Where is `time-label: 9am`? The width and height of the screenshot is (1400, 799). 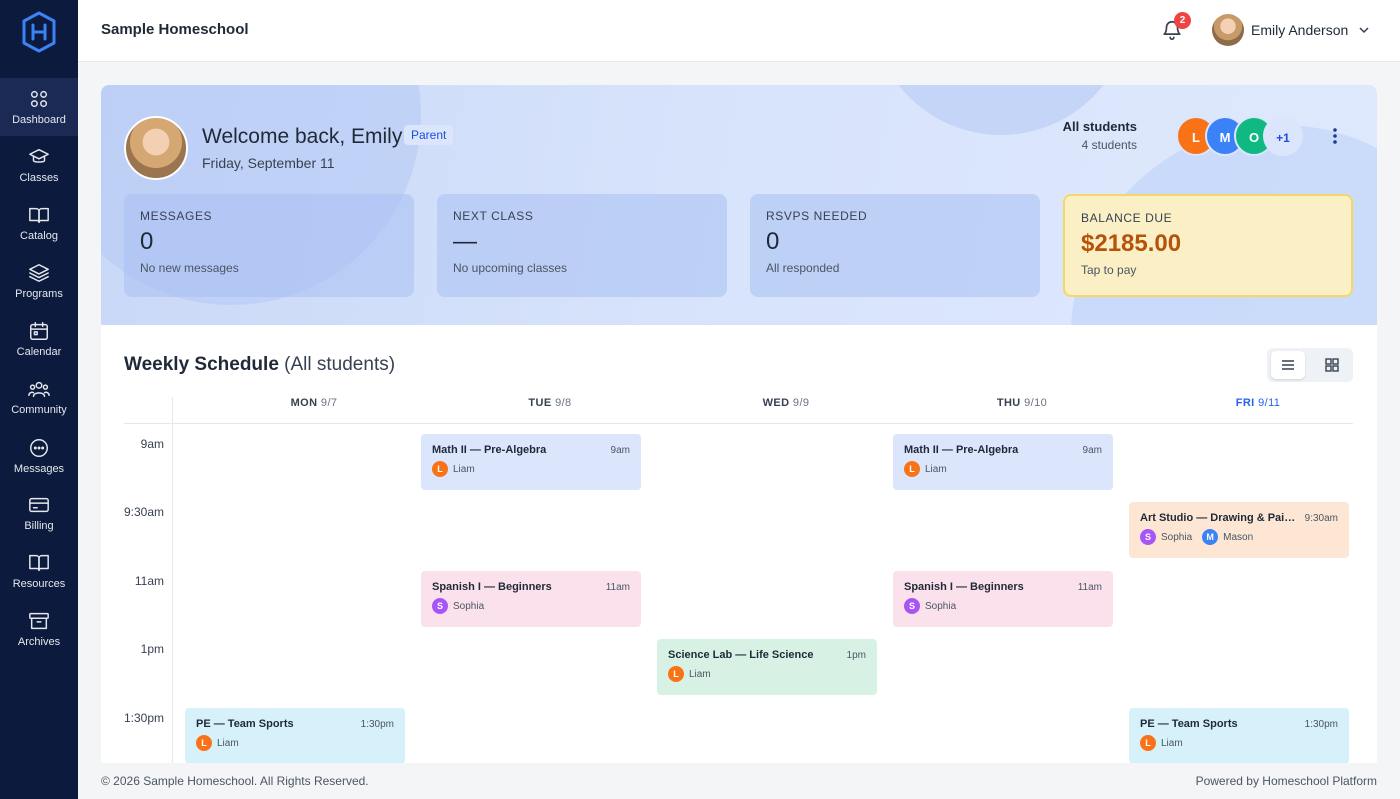 time-label: 9am is located at coordinates (152, 444).